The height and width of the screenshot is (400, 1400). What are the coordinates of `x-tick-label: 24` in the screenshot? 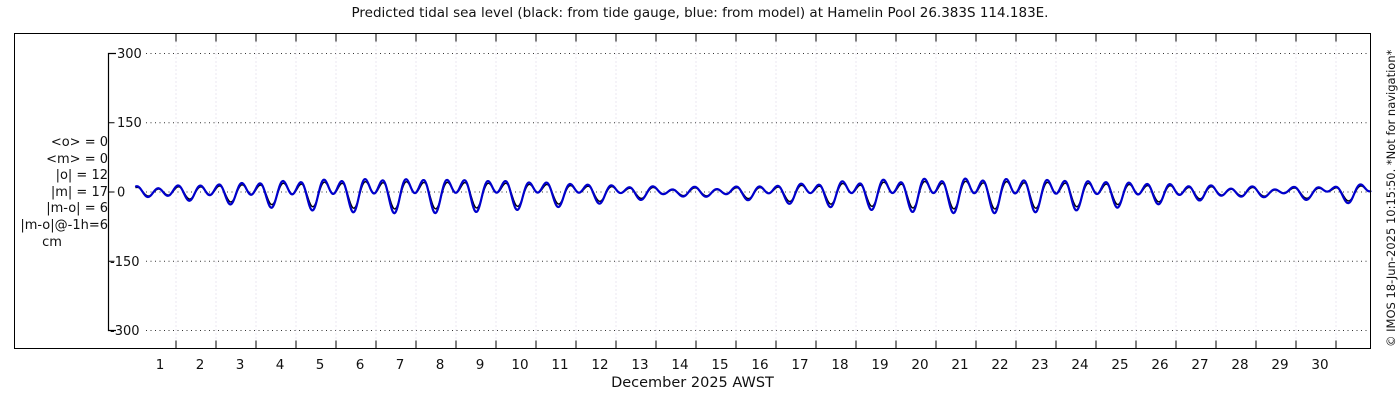 It's located at (1079, 365).